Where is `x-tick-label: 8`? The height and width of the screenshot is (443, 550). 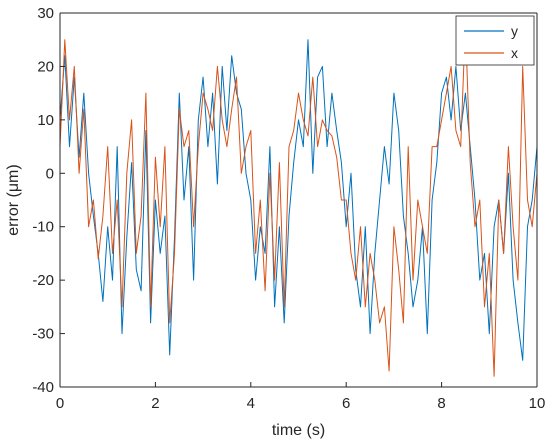 x-tick-label: 8 is located at coordinates (441, 403).